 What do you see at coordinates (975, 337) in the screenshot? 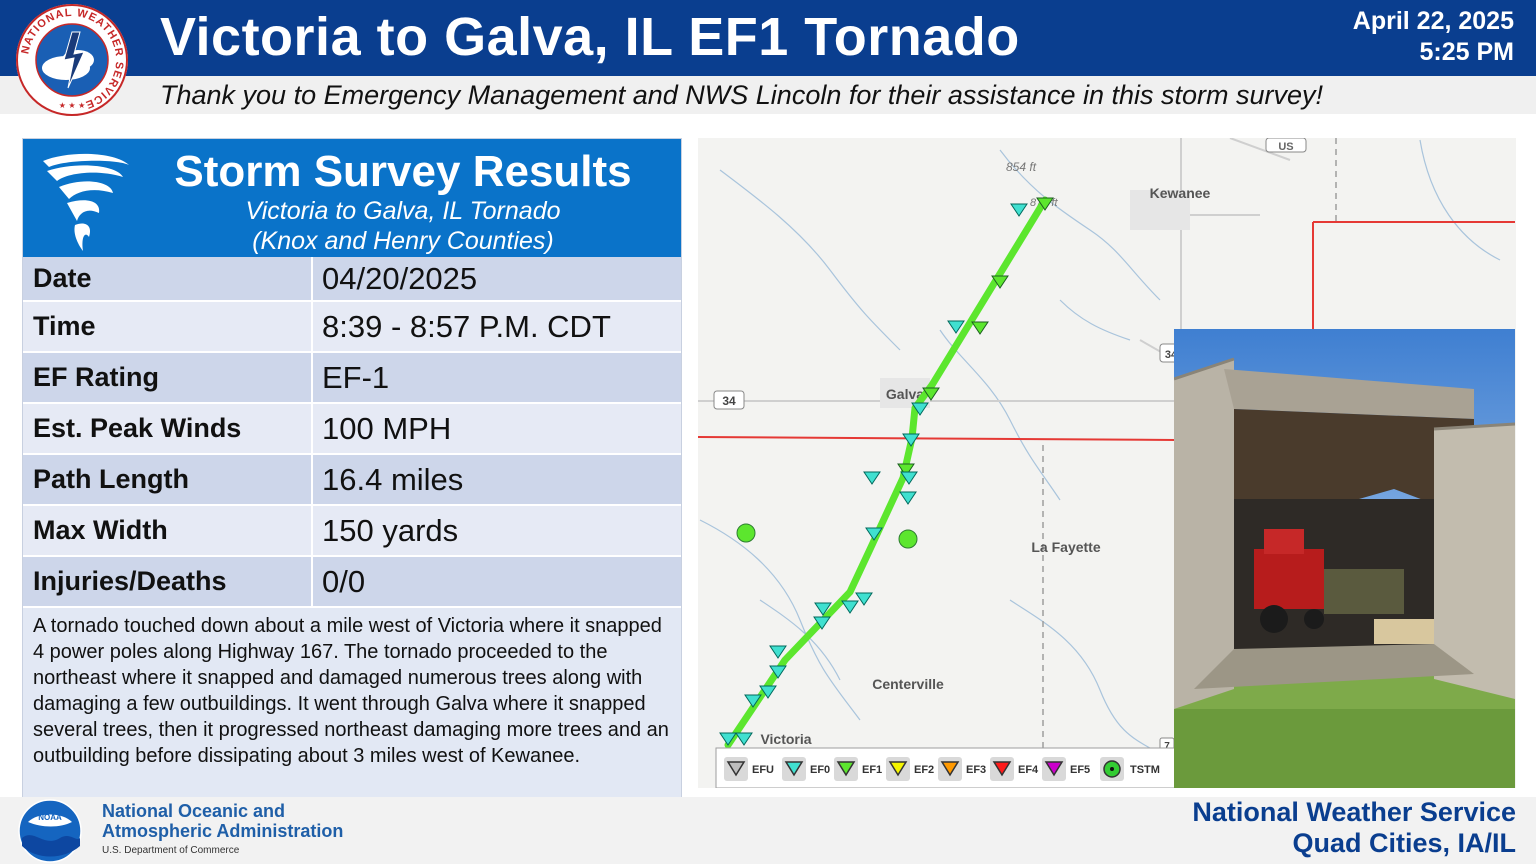
I see `ef1-damage-points` at bounding box center [975, 337].